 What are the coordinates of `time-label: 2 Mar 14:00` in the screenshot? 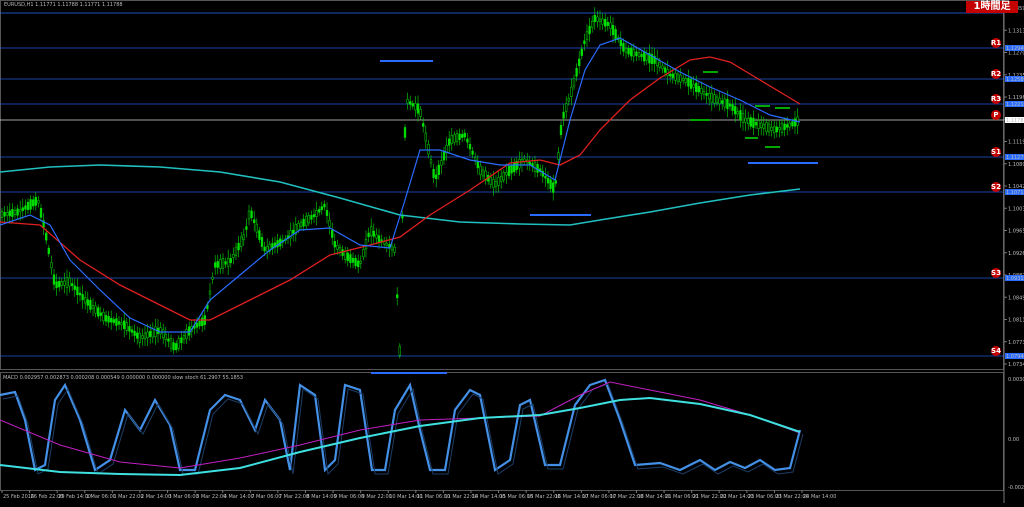 It's located at (156, 497).